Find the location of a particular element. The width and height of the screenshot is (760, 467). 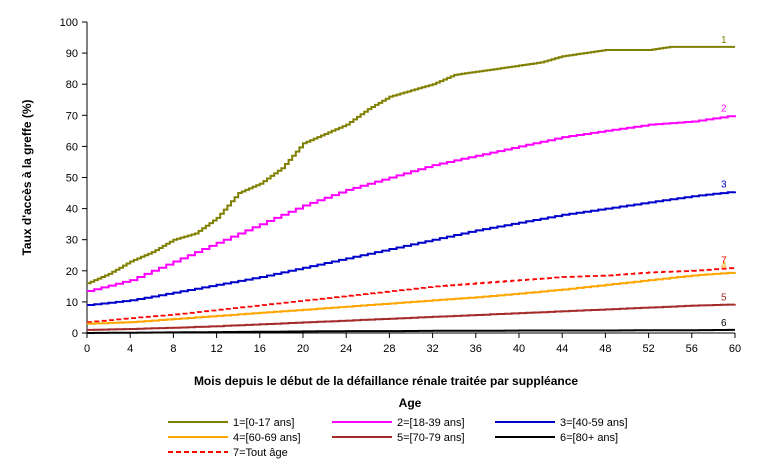

y-tick-label: 70 is located at coordinates (72, 116).